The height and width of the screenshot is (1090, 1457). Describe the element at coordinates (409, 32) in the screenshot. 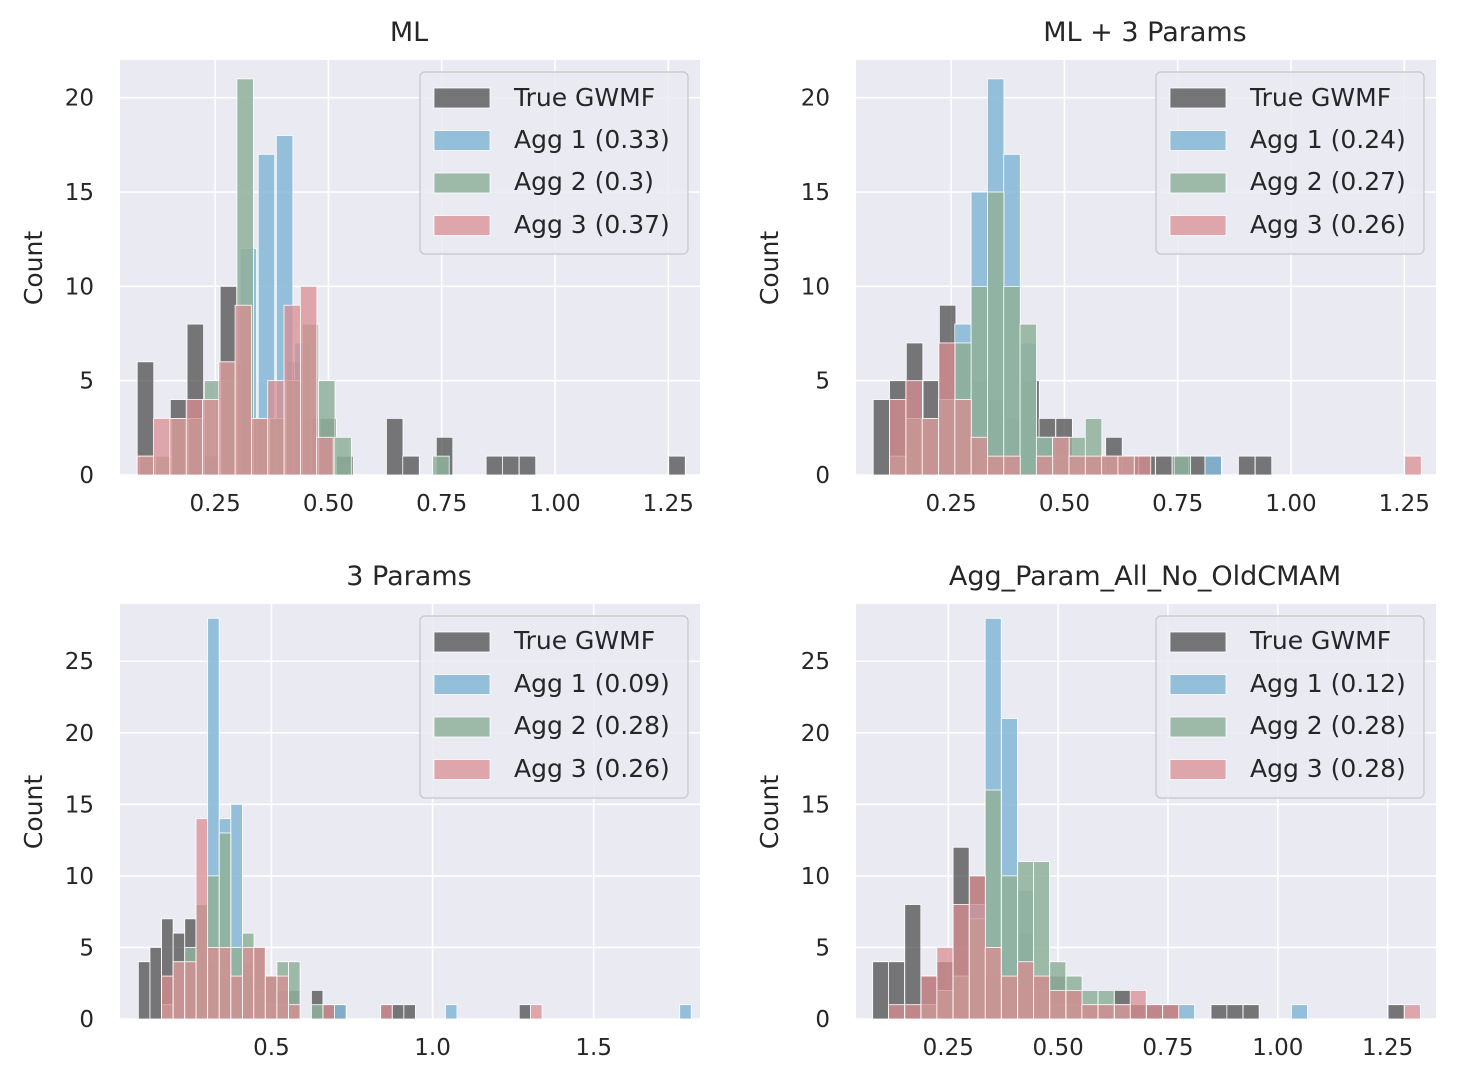

I see `panel-title: ML` at that location.